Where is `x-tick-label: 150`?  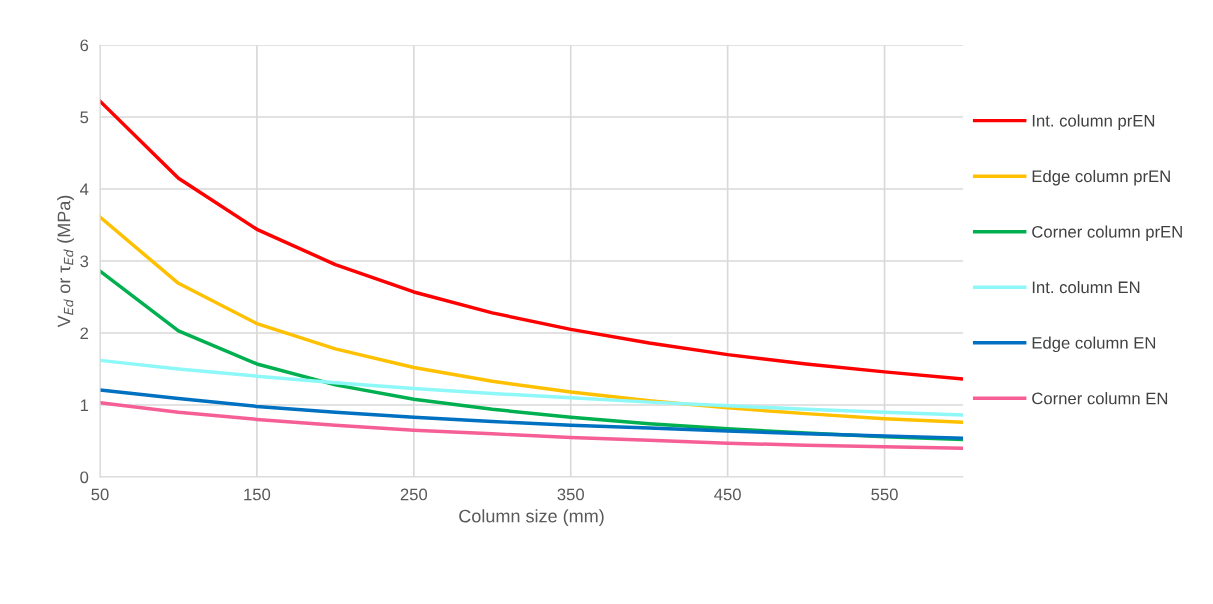 x-tick-label: 150 is located at coordinates (257, 494).